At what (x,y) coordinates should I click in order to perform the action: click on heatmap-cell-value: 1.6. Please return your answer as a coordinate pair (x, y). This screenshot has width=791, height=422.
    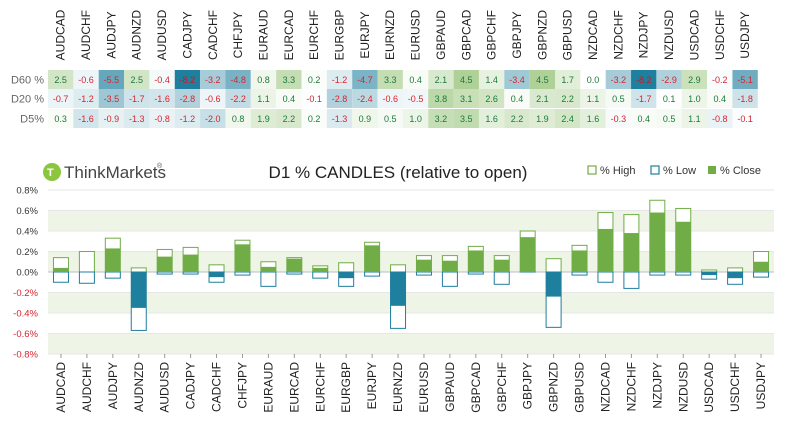
    Looking at the image, I should click on (593, 119).